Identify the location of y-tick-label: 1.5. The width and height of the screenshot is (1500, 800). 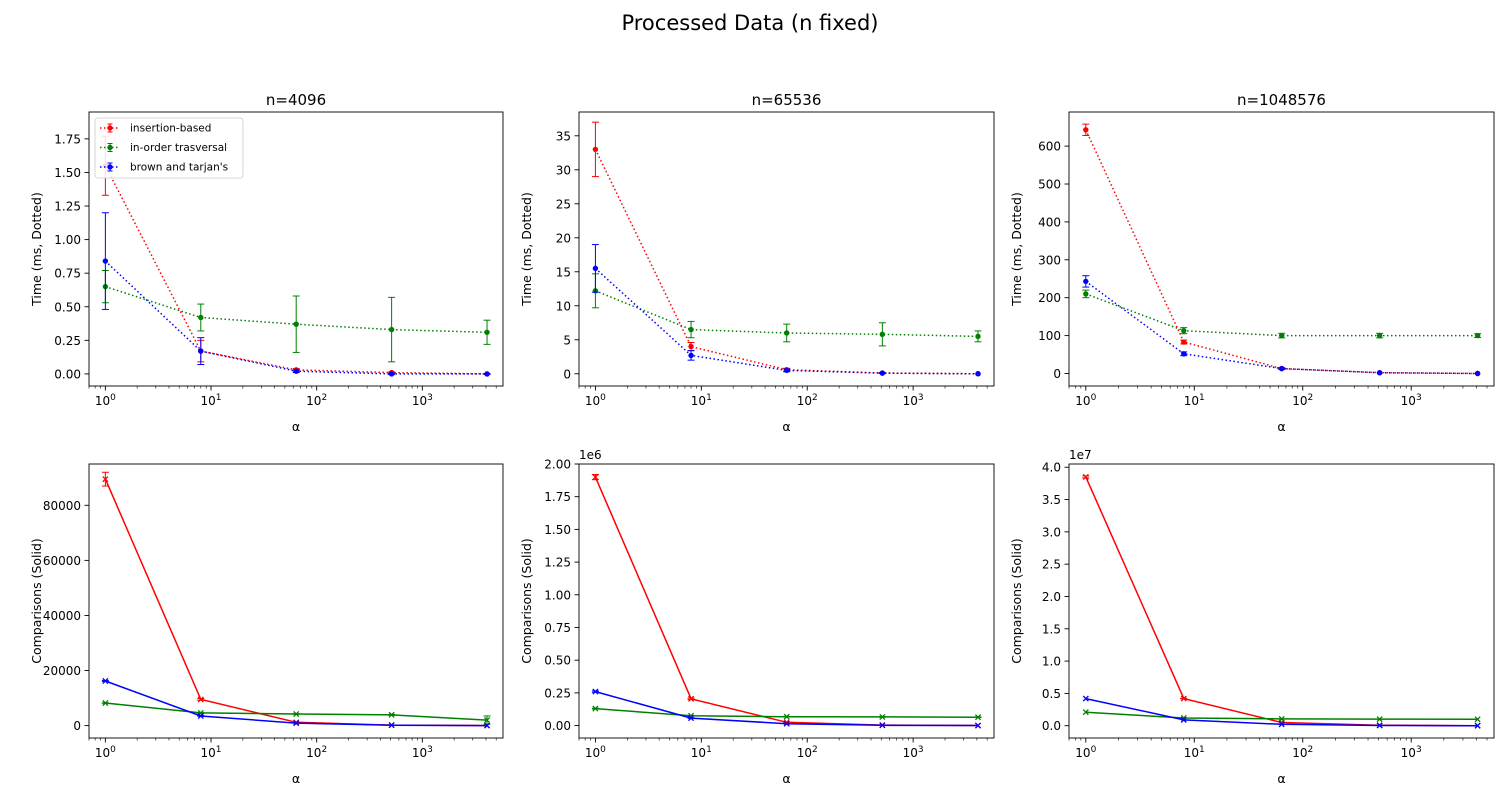
(1051, 629).